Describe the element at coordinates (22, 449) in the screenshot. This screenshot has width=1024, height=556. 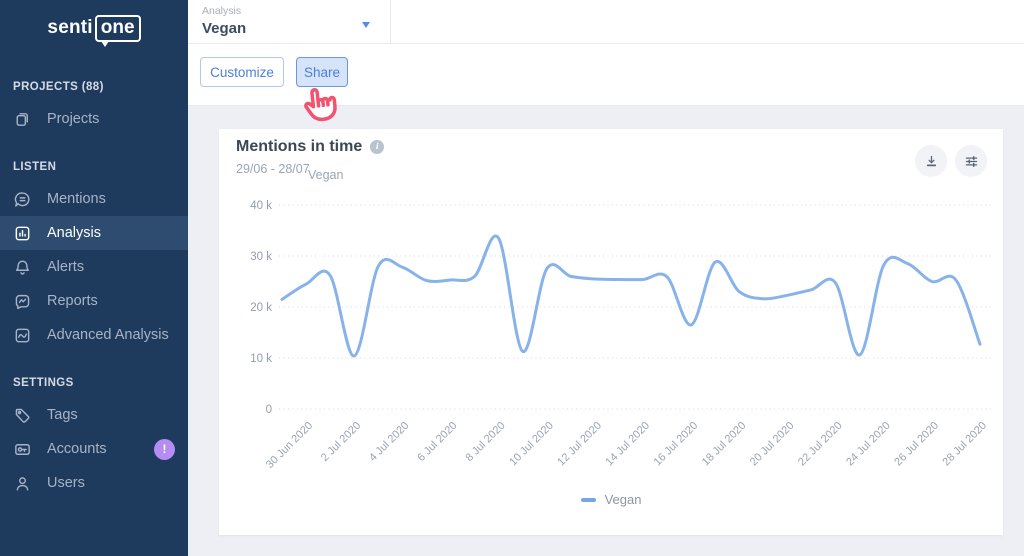
I see `accounts-icon` at that location.